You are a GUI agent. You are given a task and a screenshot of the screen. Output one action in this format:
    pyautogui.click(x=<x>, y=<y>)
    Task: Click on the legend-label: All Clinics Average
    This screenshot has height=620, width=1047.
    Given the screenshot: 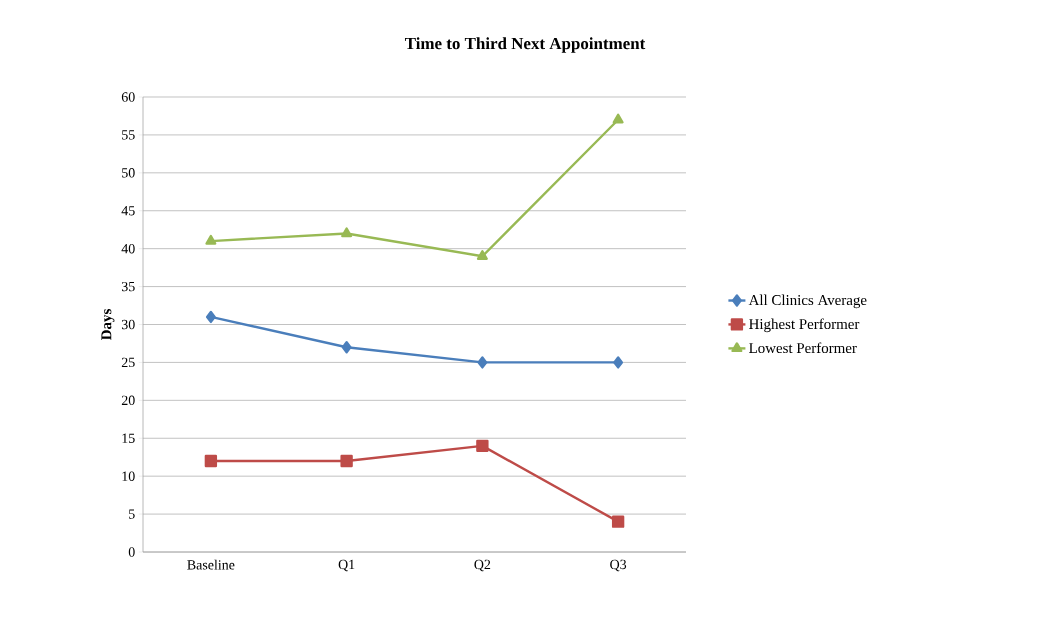 What is the action you would take?
    pyautogui.click(x=807, y=301)
    